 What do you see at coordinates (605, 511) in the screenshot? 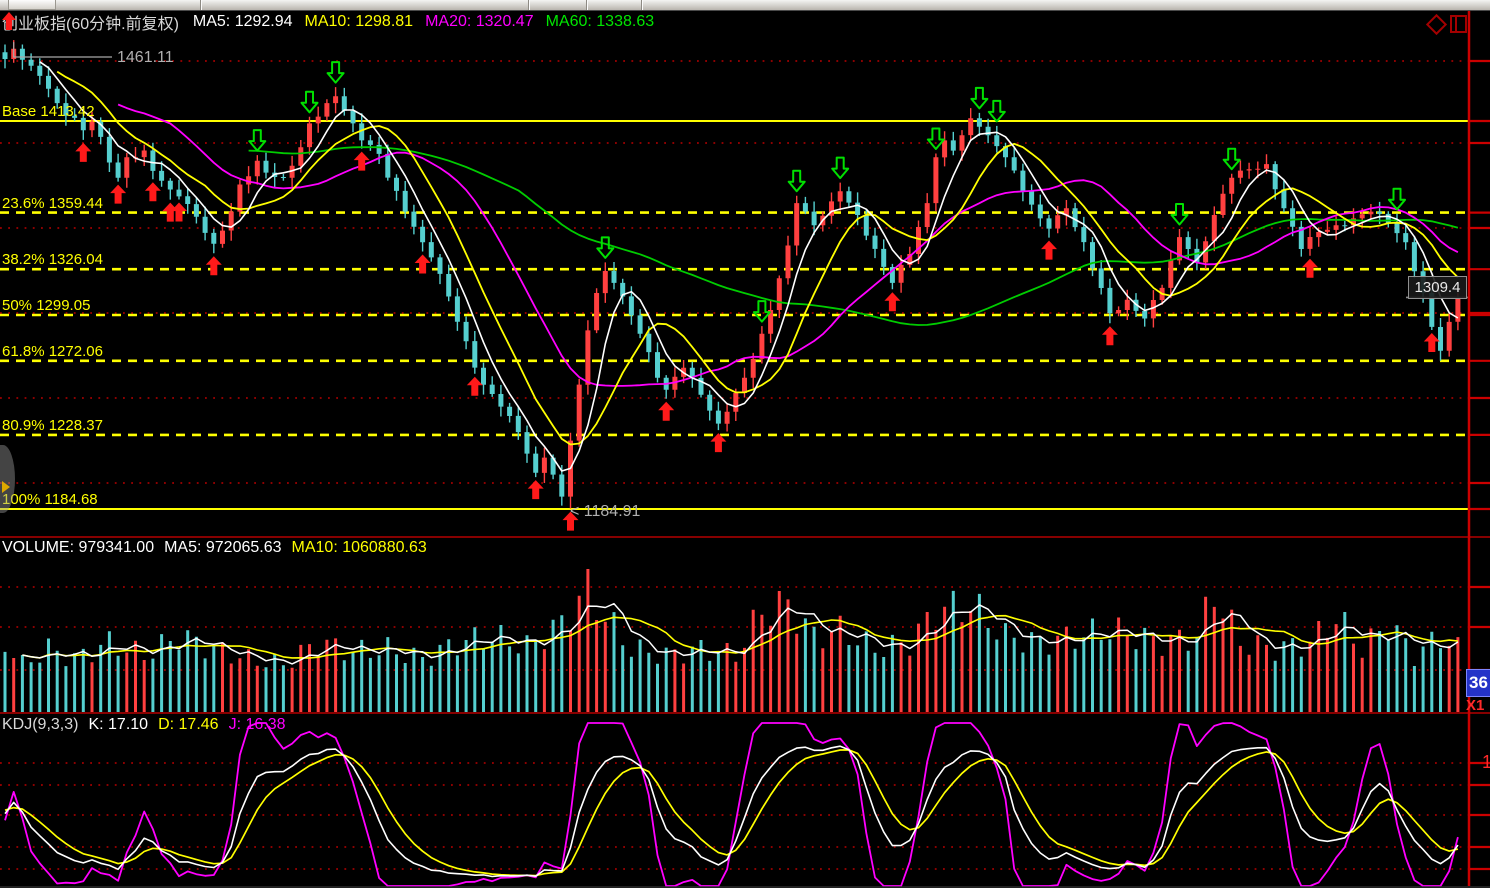
I see `period-low-label: < 1184.91` at bounding box center [605, 511].